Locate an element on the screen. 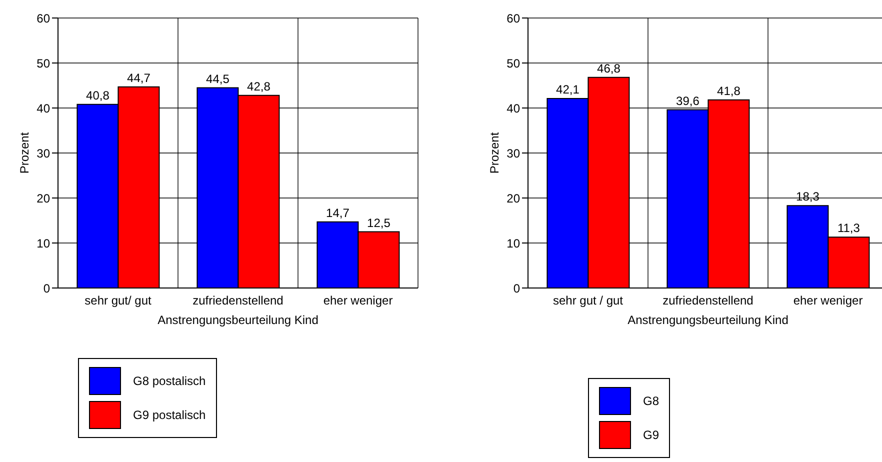  legend-label: G8 is located at coordinates (651, 401).